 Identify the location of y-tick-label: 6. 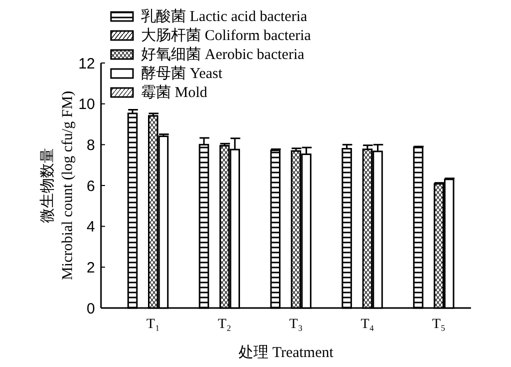
(90, 186).